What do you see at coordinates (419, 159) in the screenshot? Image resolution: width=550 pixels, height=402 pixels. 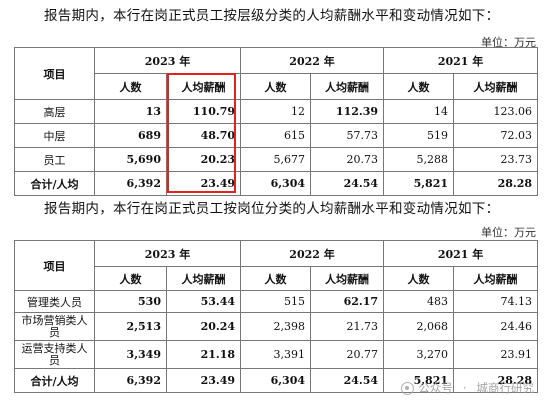 I see `cell: 5,288` at bounding box center [419, 159].